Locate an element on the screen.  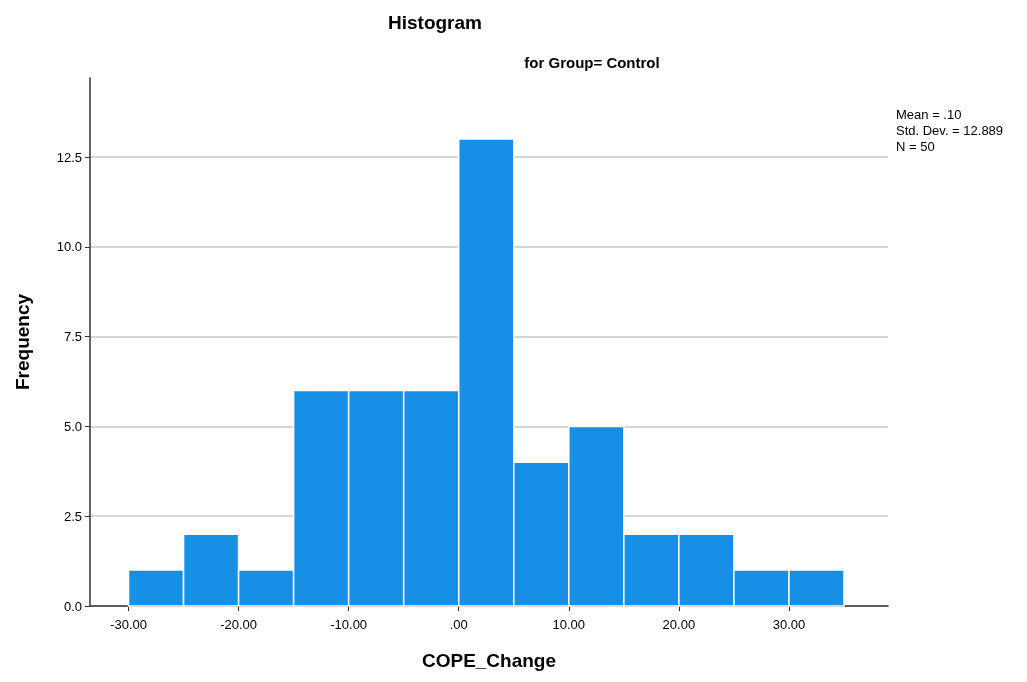
y-tick-label: 7.5 is located at coordinates (72, 337).